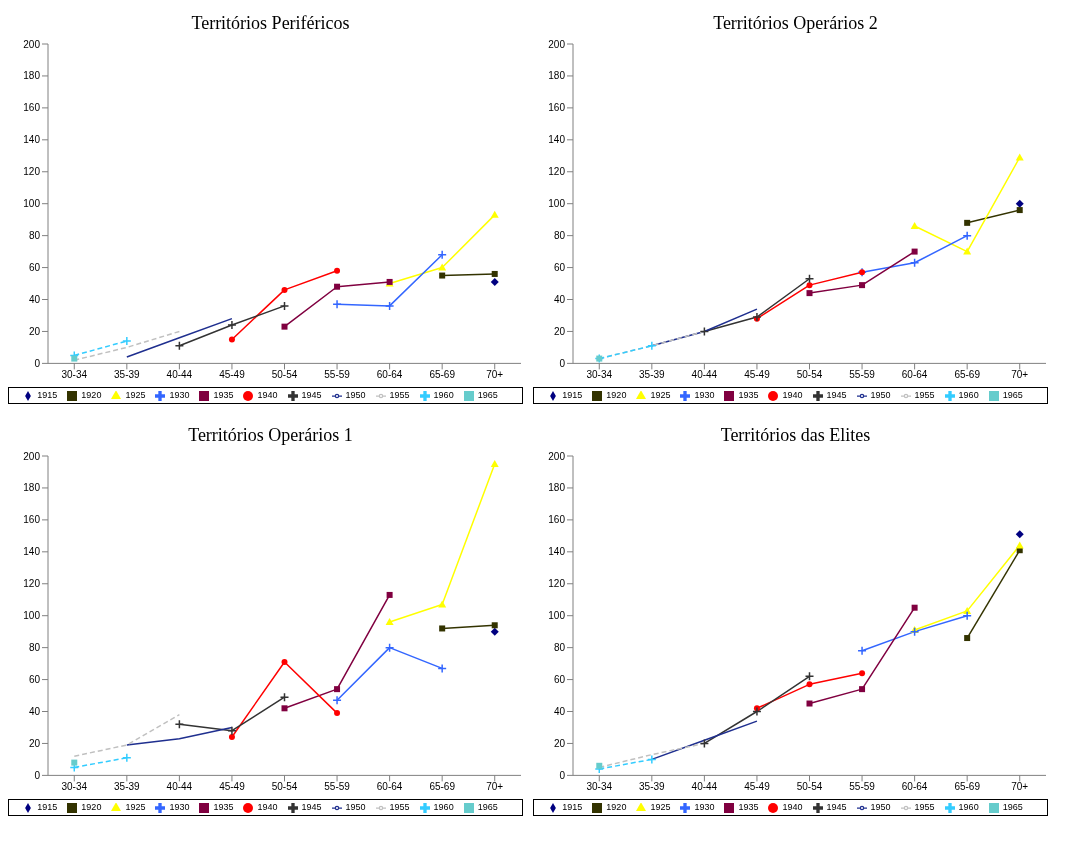  Describe the element at coordinates (795, 23) in the screenshot. I see `chart-title: Territórios Operários 2` at that location.